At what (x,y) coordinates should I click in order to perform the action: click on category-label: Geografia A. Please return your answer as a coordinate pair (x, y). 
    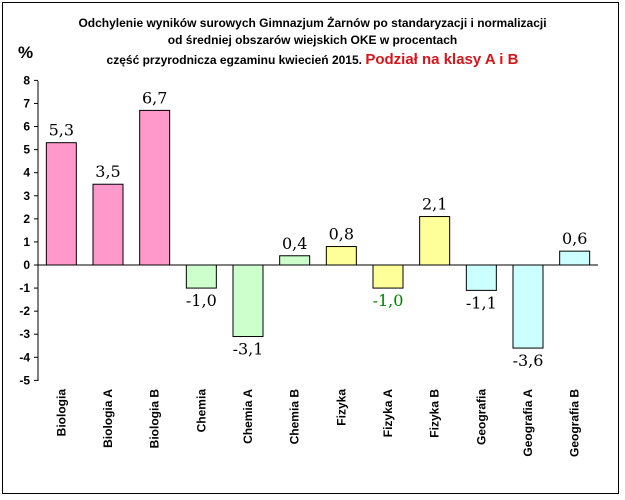
    Looking at the image, I should click on (528, 423).